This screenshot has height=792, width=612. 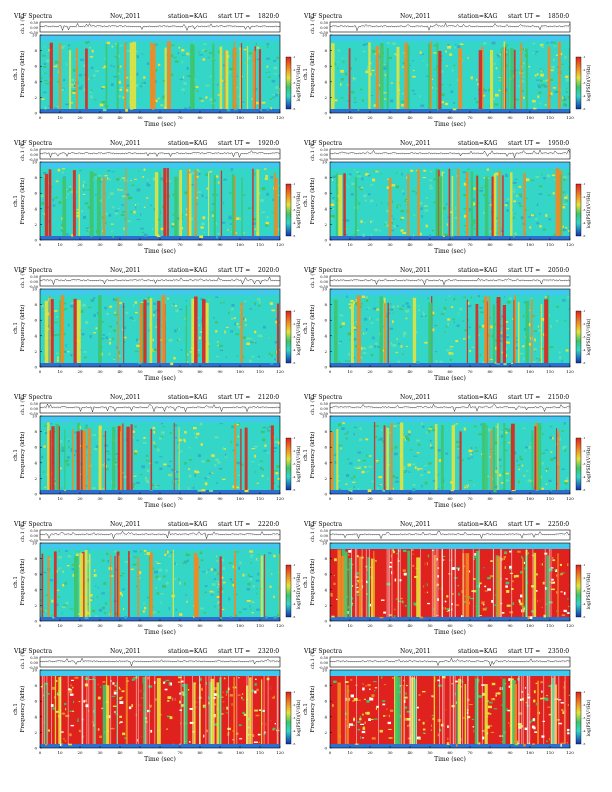 What do you see at coordinates (325, 748) in the screenshot?
I see `y-tick-label: 0` at bounding box center [325, 748].